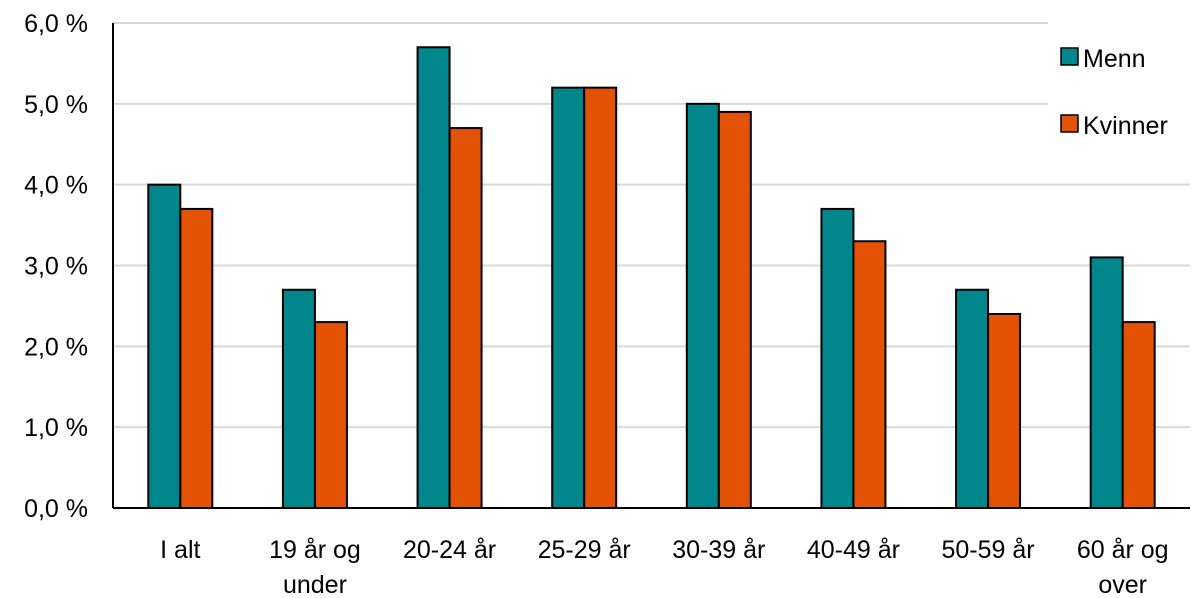 Image resolution: width=1204 pixels, height=598 pixels. Describe the element at coordinates (56, 105) in the screenshot. I see `y-tick-label: 5,0 %` at that location.